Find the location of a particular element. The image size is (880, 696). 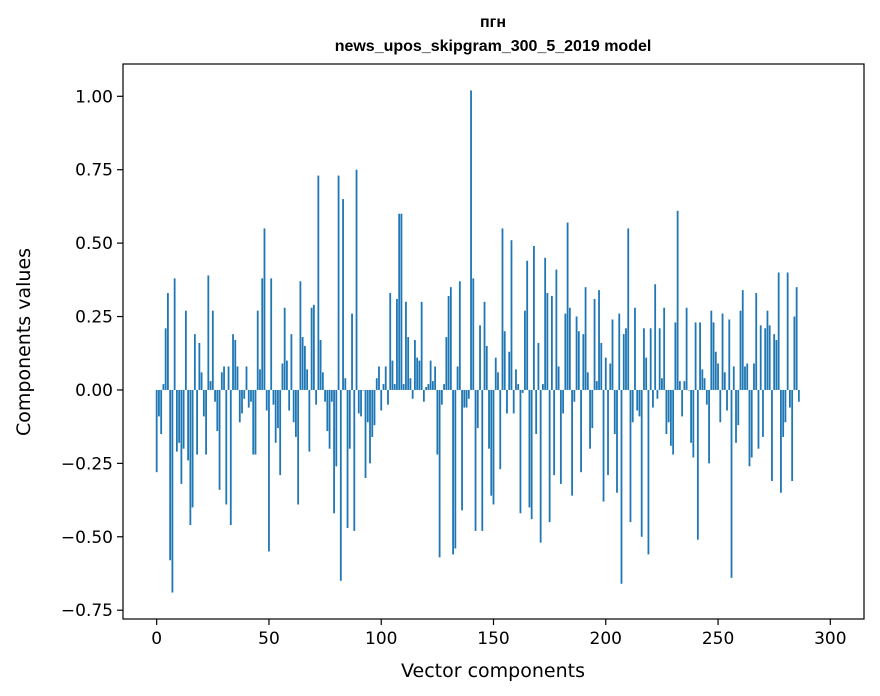

x-tick-label: 100 is located at coordinates (381, 639).